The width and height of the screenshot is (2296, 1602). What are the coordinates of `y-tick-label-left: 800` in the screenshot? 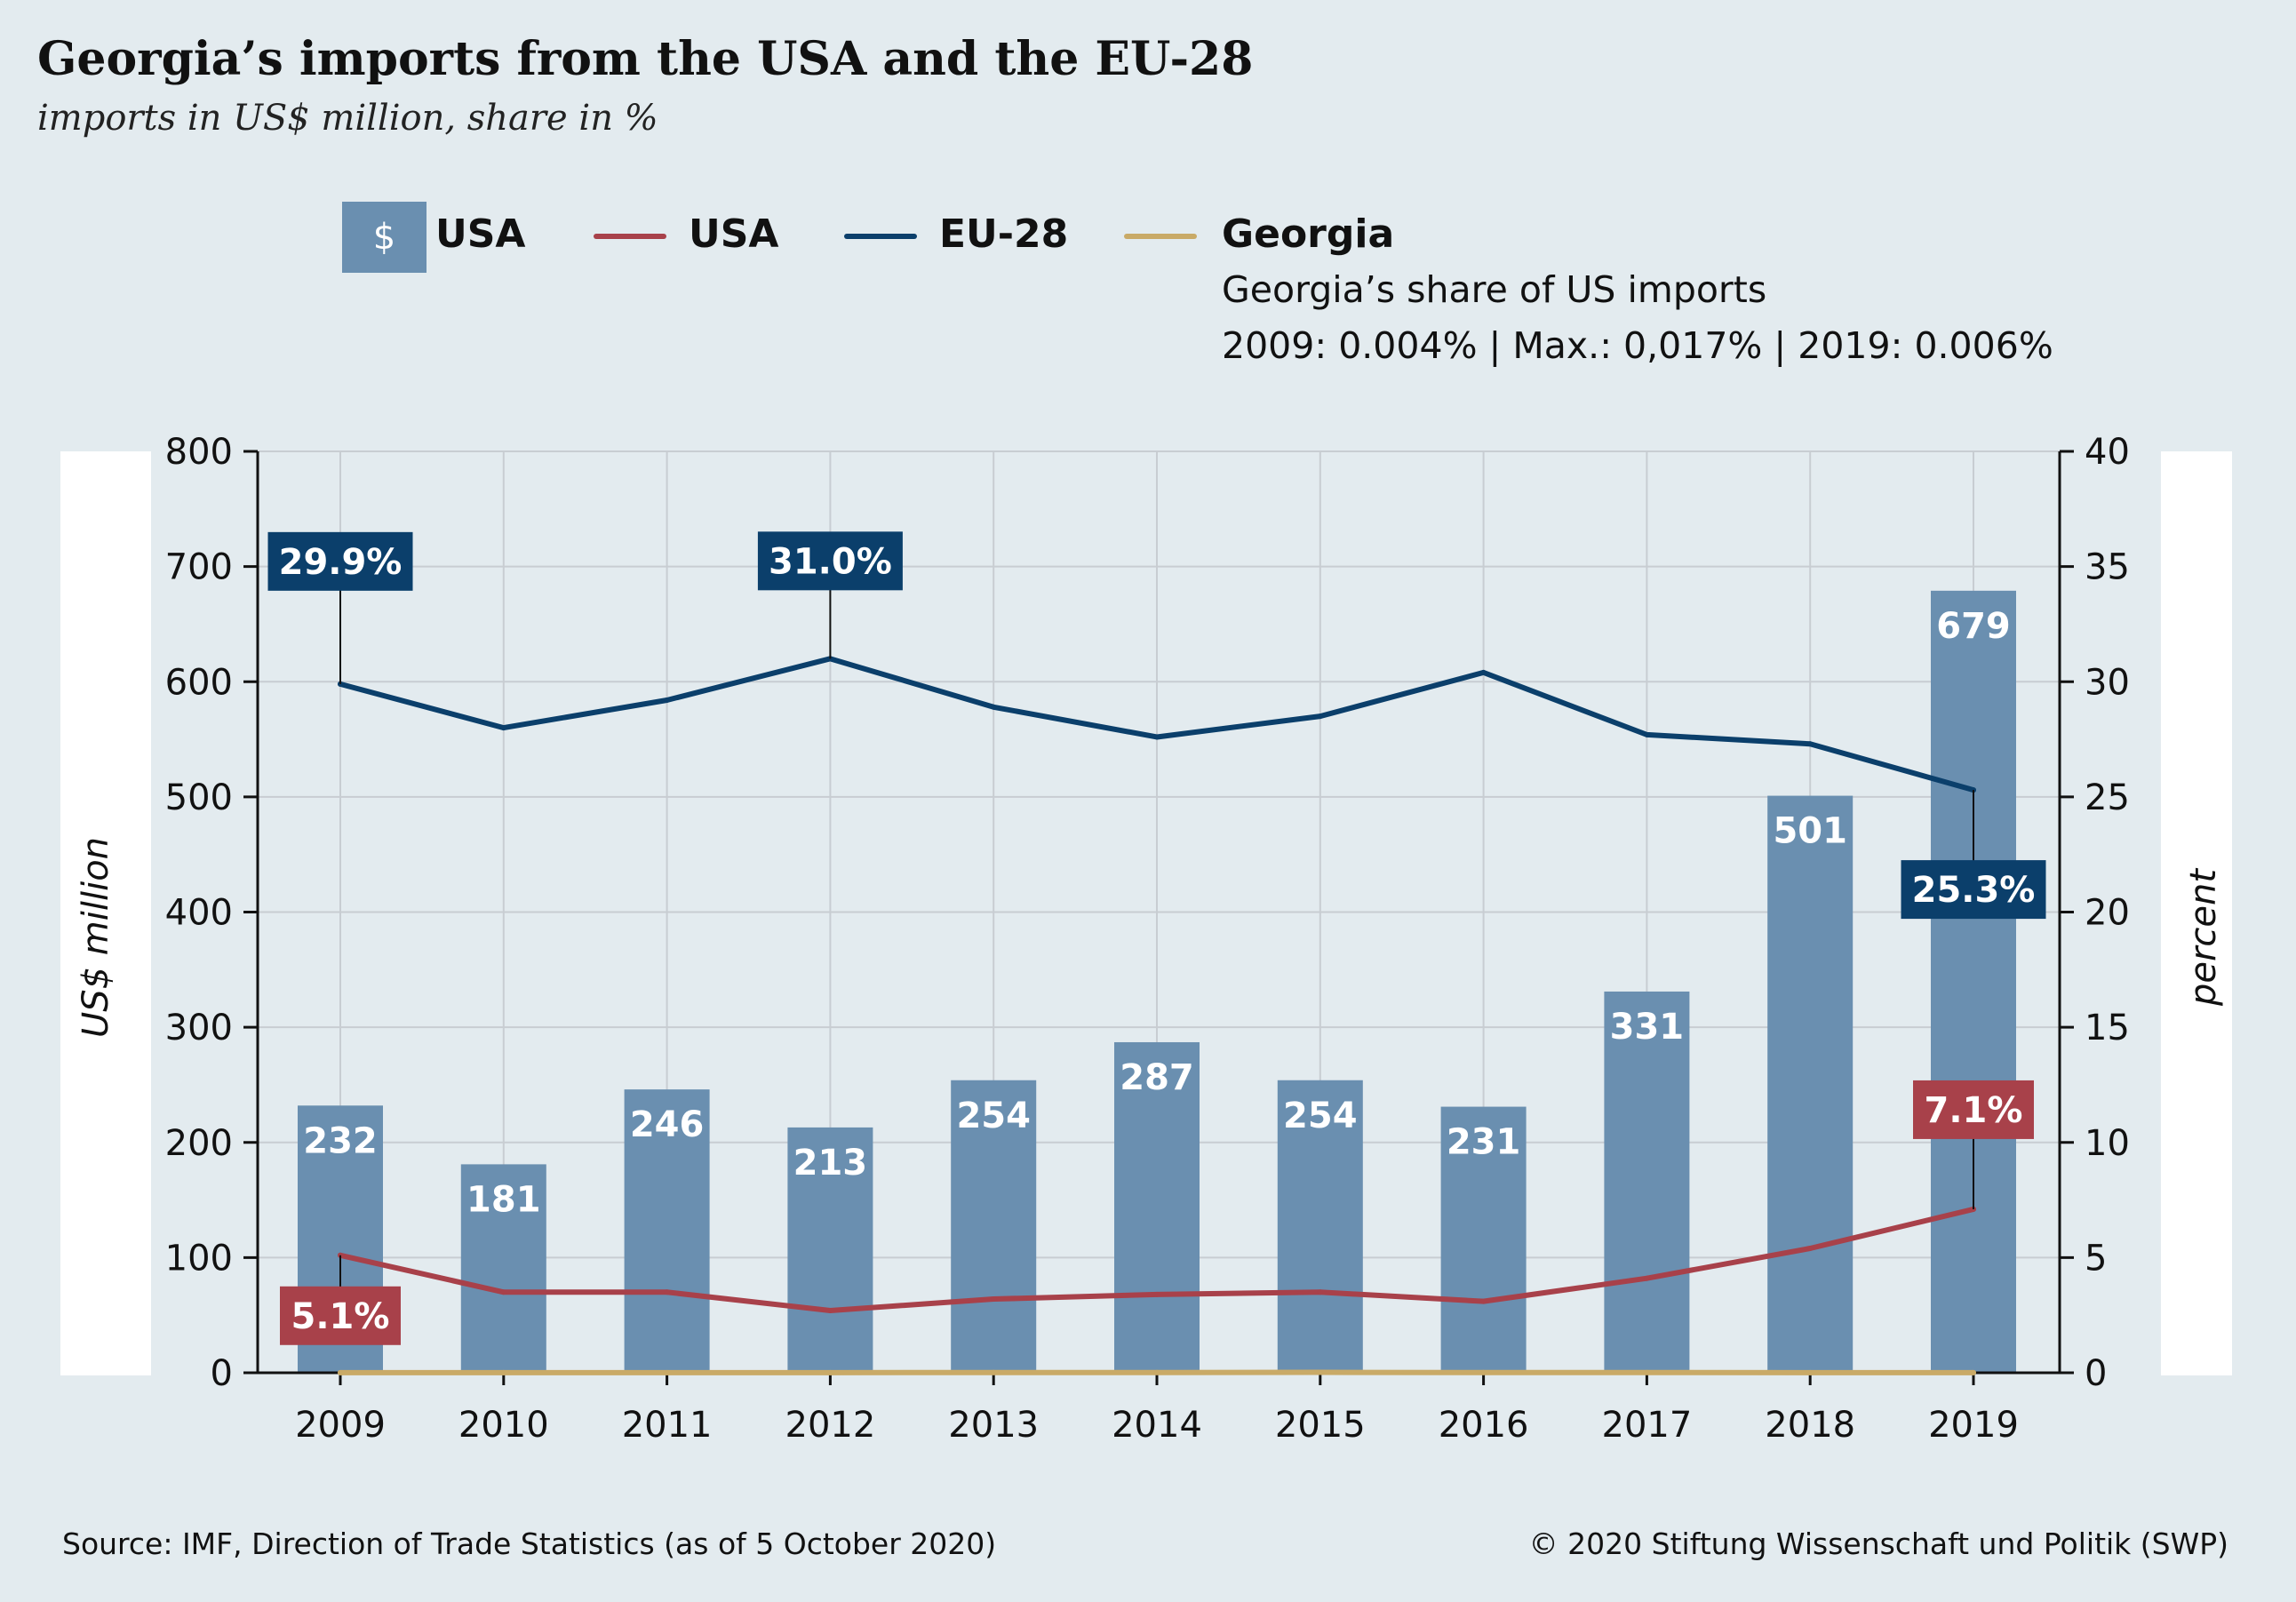 It's located at (199, 452).